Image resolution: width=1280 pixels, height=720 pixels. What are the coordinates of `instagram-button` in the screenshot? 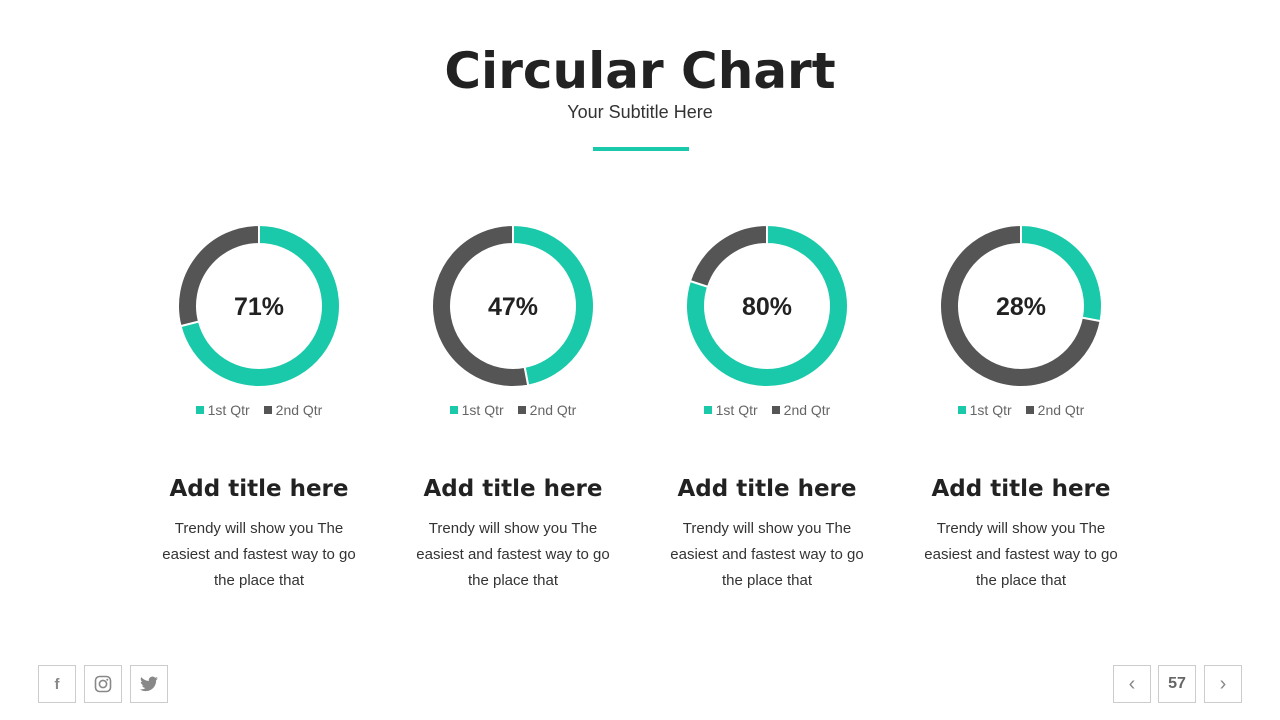 It's located at (103, 684).